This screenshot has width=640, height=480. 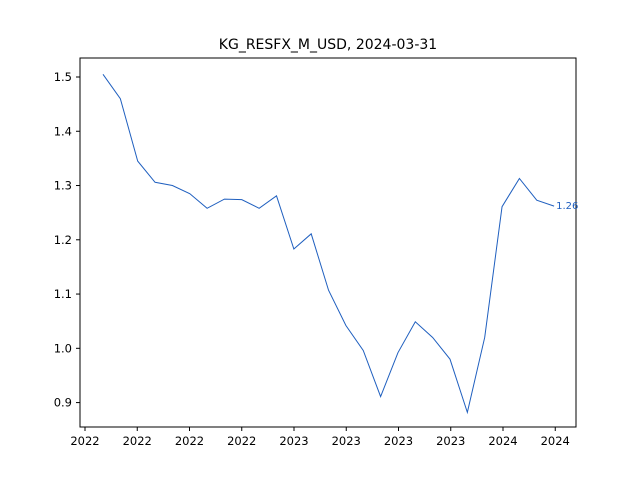 What do you see at coordinates (567, 206) in the screenshot?
I see `end-value-label: 1.26` at bounding box center [567, 206].